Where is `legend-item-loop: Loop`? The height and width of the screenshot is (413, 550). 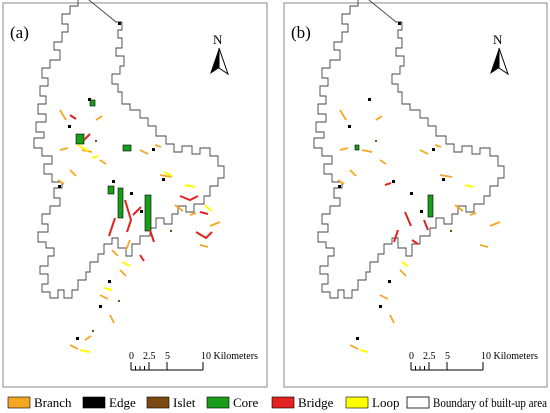
legend-item-loop: Loop is located at coordinates (372, 402).